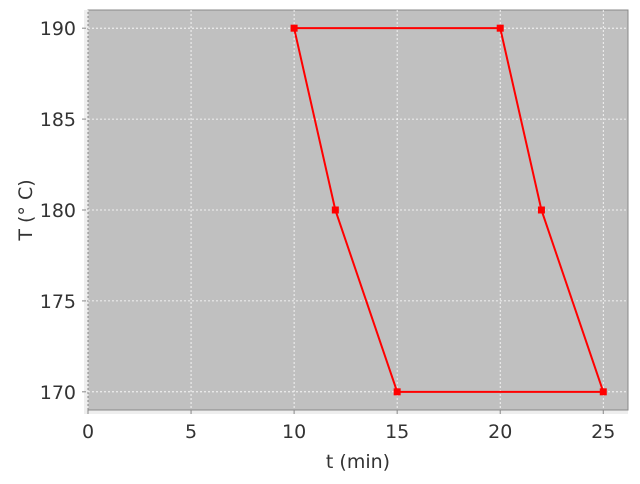  What do you see at coordinates (397, 432) in the screenshot?
I see `x-tick-label: 15` at bounding box center [397, 432].